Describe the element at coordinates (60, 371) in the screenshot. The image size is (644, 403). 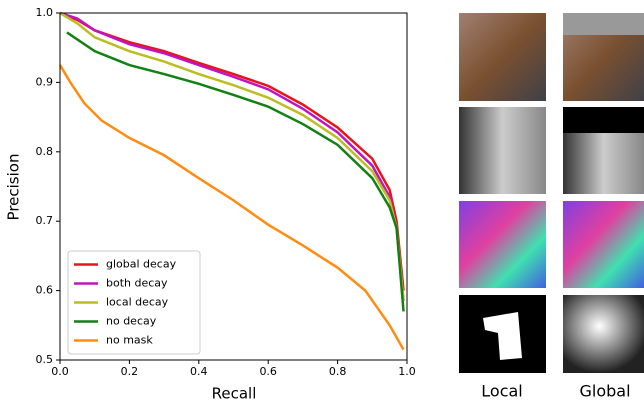
I see `x-tick-label: 0.0` at that location.